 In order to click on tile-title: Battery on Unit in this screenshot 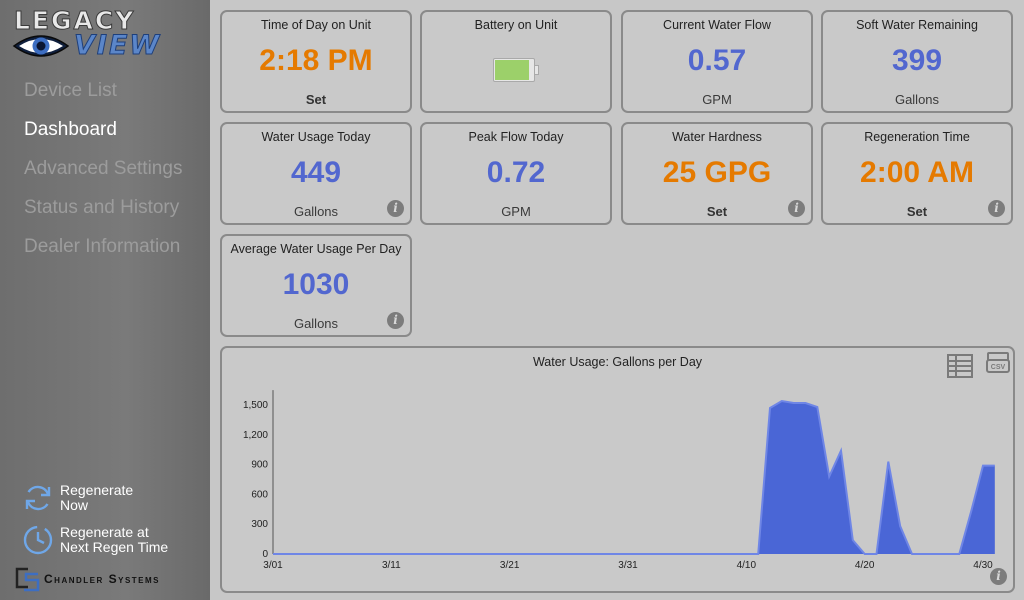, I will do `click(516, 25)`.